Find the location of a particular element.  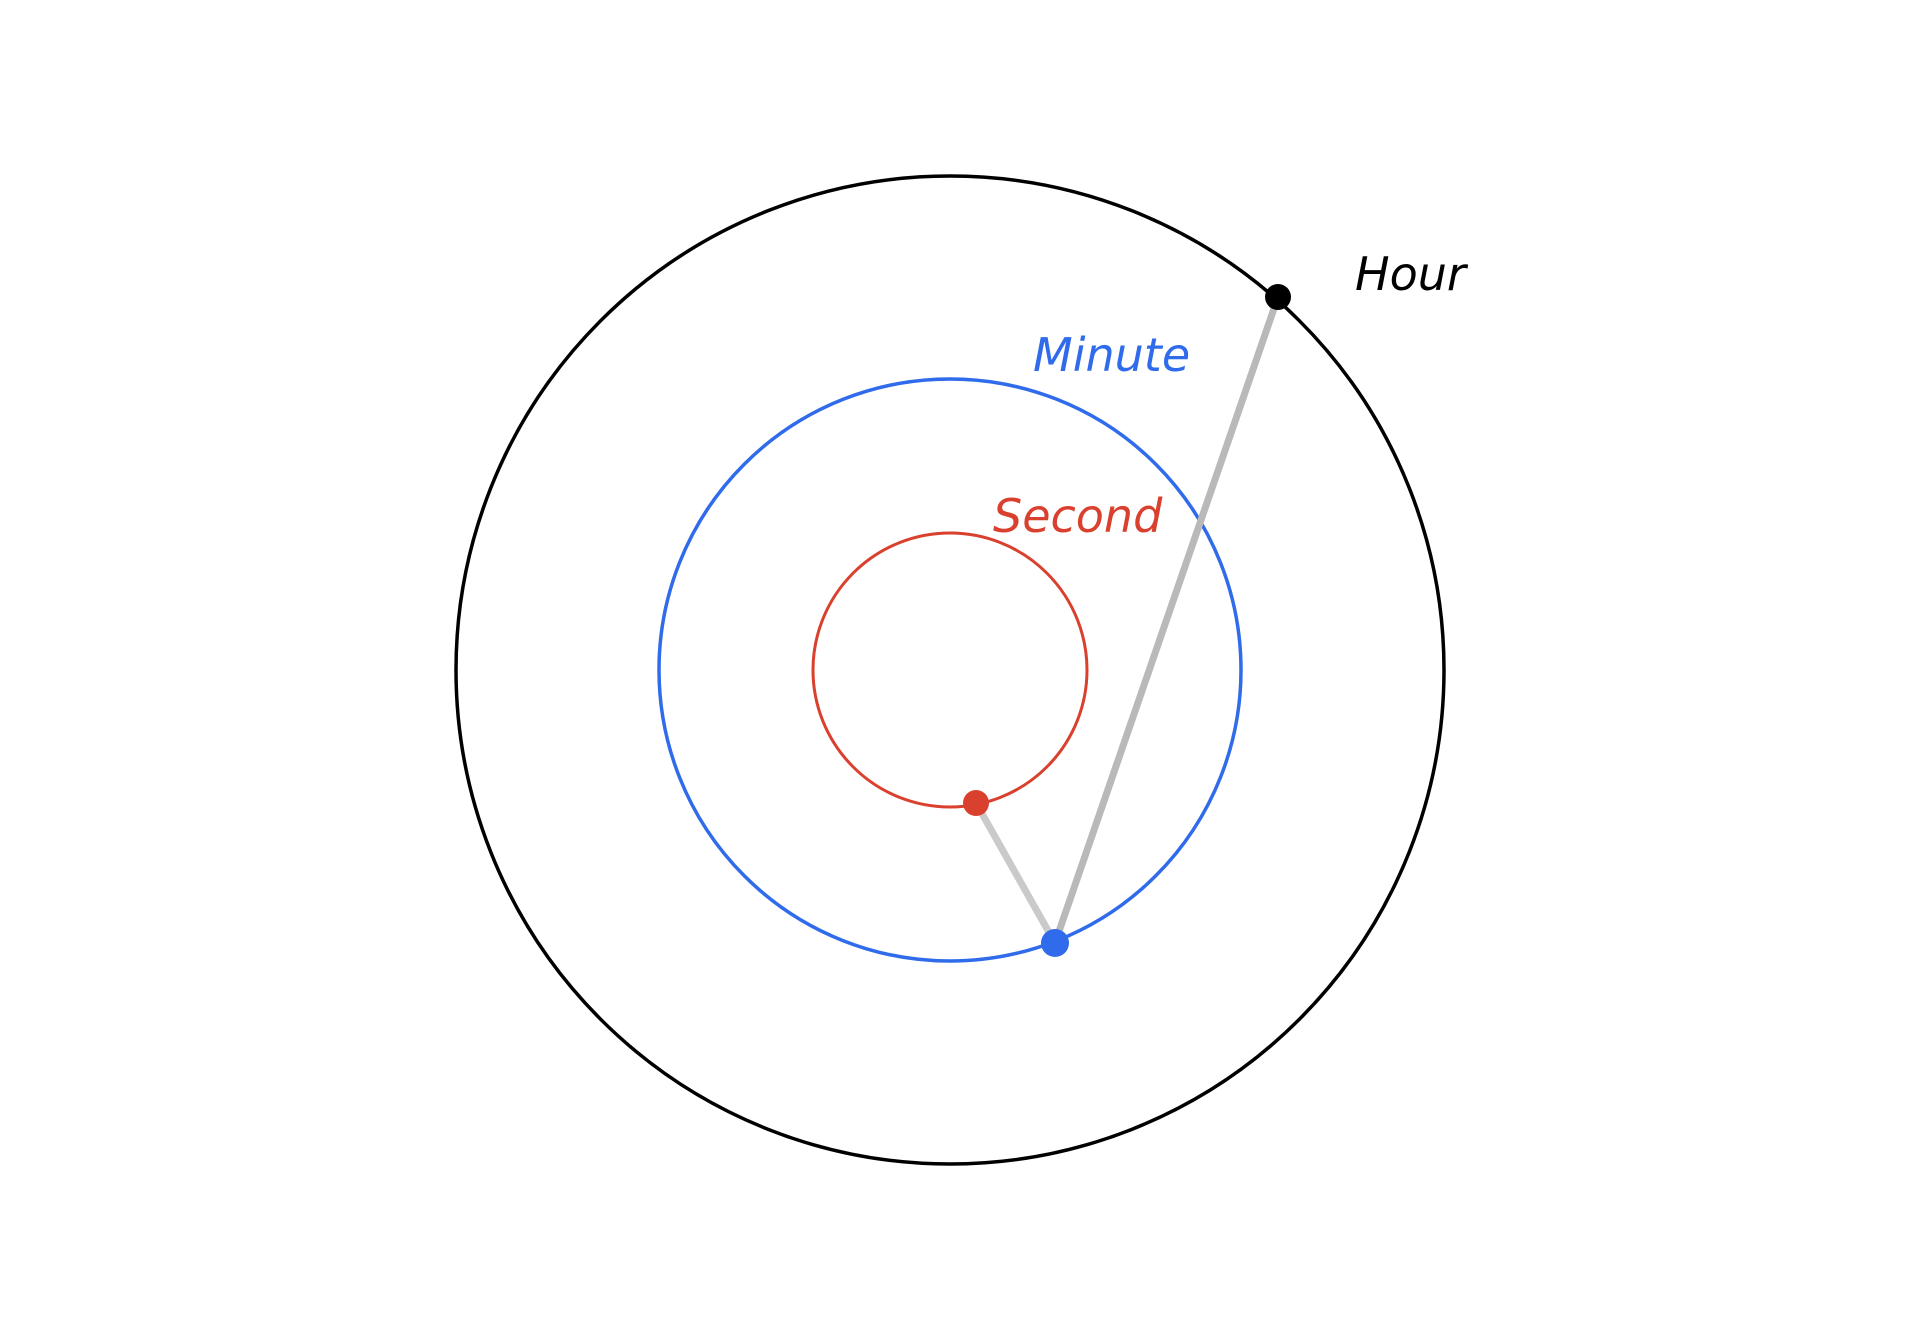

hour-joint is located at coordinates (1278, 297).